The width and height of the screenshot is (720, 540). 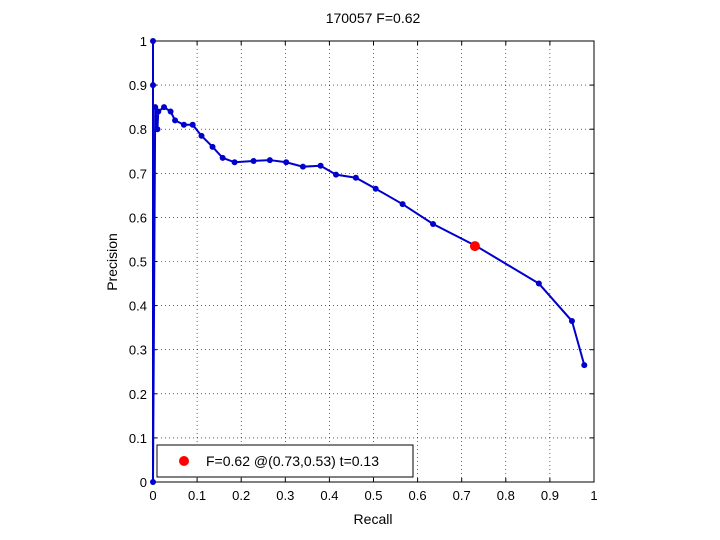 I want to click on x-tick-label: 0.3, so click(x=285, y=495).